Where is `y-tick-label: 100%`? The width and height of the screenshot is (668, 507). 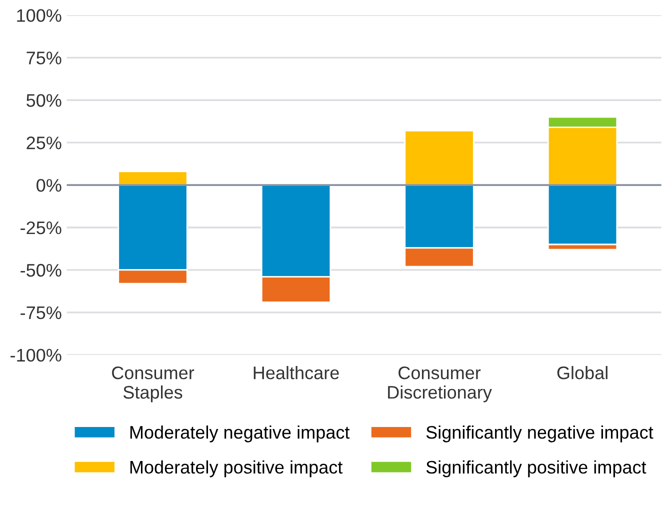 y-tick-label: 100% is located at coordinates (39, 15).